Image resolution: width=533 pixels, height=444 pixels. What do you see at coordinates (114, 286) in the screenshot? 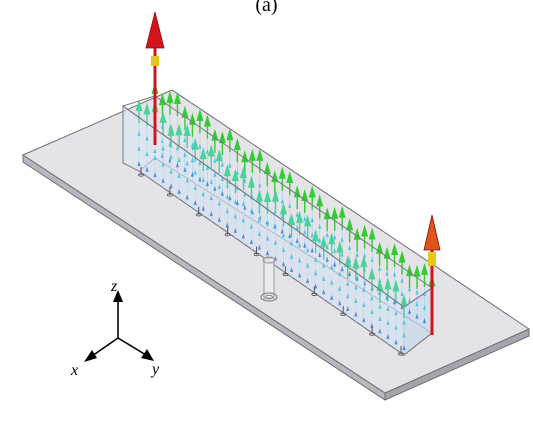
I see `z-axis-label: z` at bounding box center [114, 286].